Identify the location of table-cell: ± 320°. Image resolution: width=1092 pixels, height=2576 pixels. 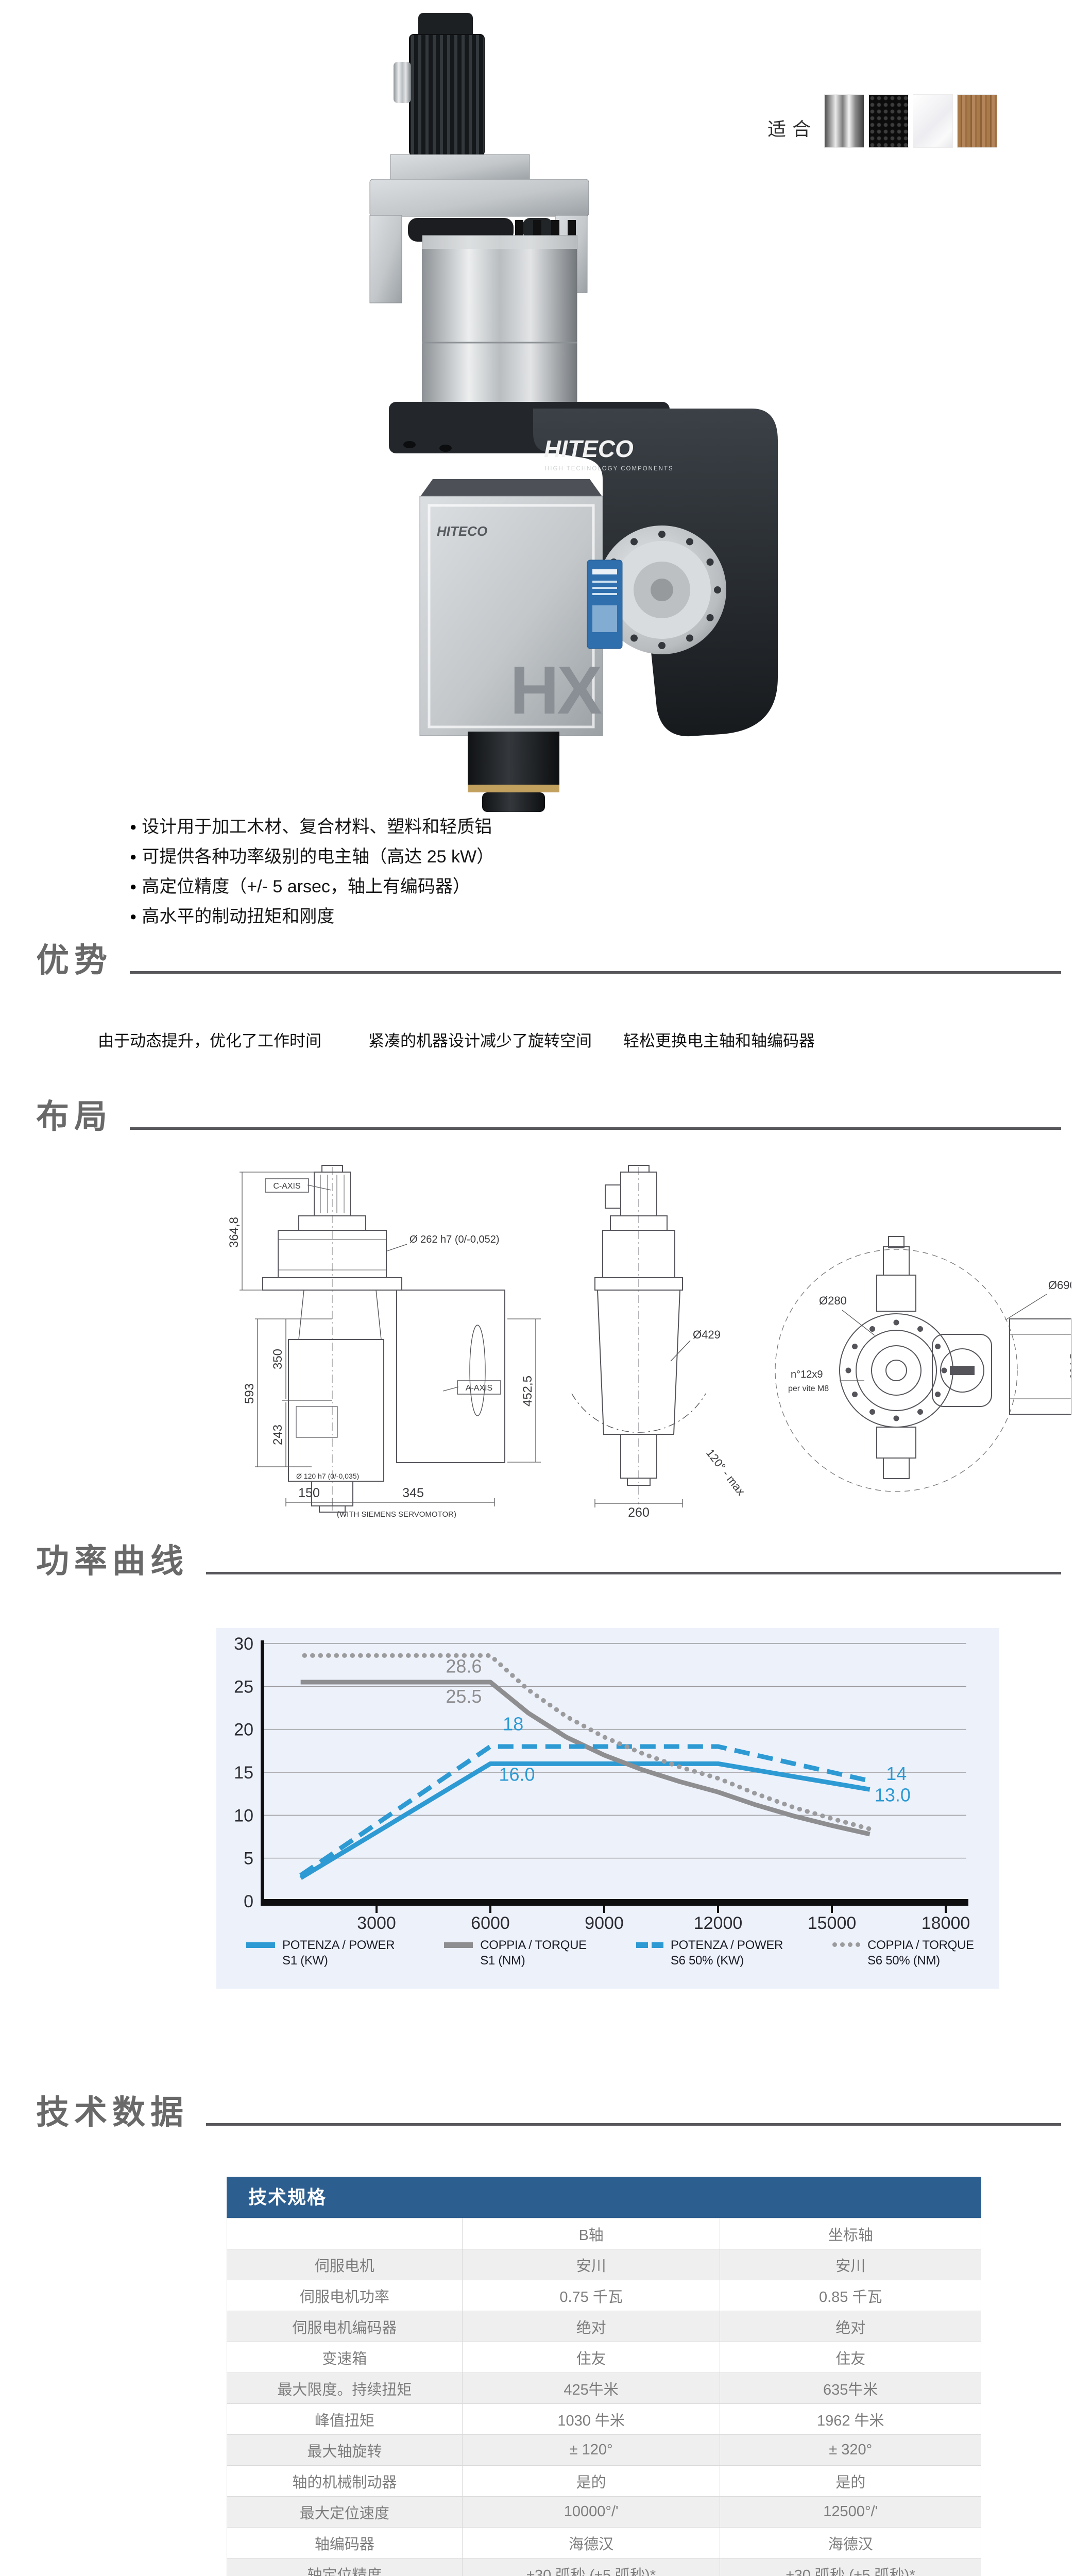
(850, 2450).